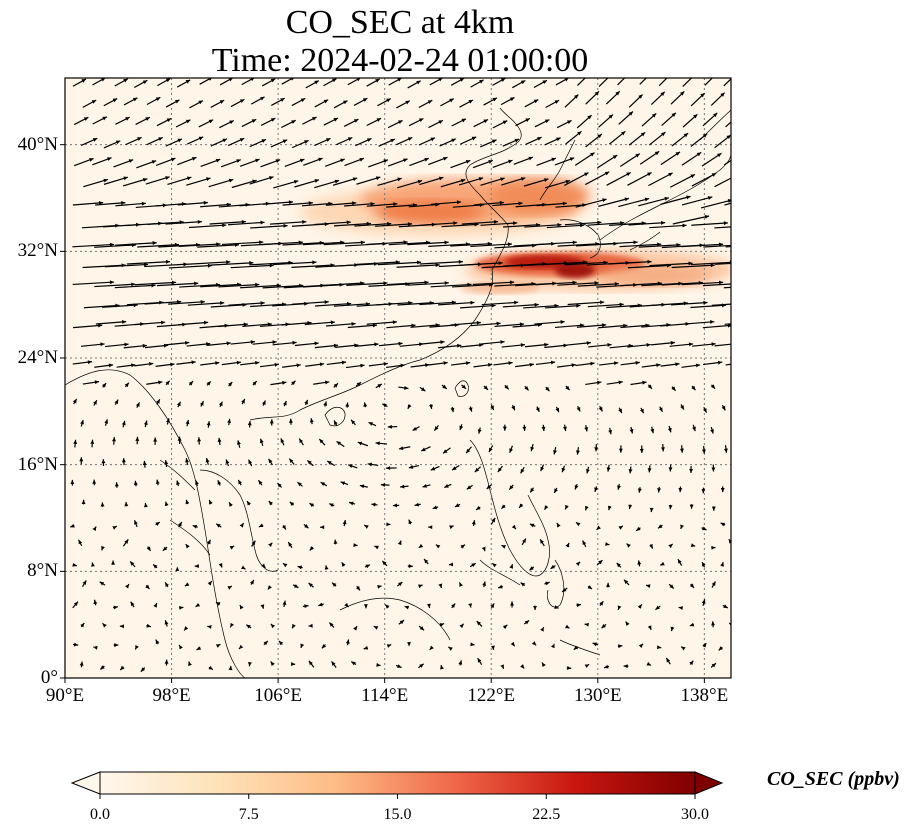  What do you see at coordinates (248, 814) in the screenshot?
I see `colorbar-tick-label: 7.5` at bounding box center [248, 814].